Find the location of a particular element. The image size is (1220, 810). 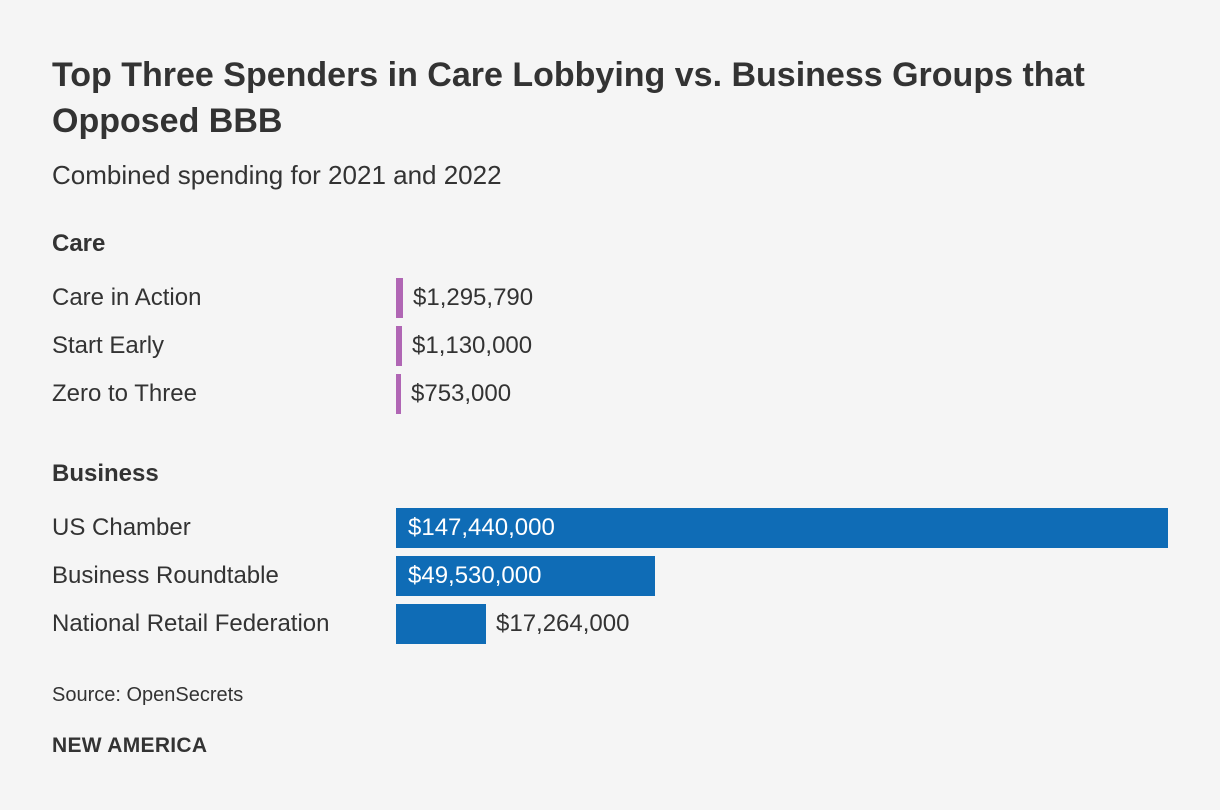

data-label: $17,264,000 is located at coordinates (563, 623).